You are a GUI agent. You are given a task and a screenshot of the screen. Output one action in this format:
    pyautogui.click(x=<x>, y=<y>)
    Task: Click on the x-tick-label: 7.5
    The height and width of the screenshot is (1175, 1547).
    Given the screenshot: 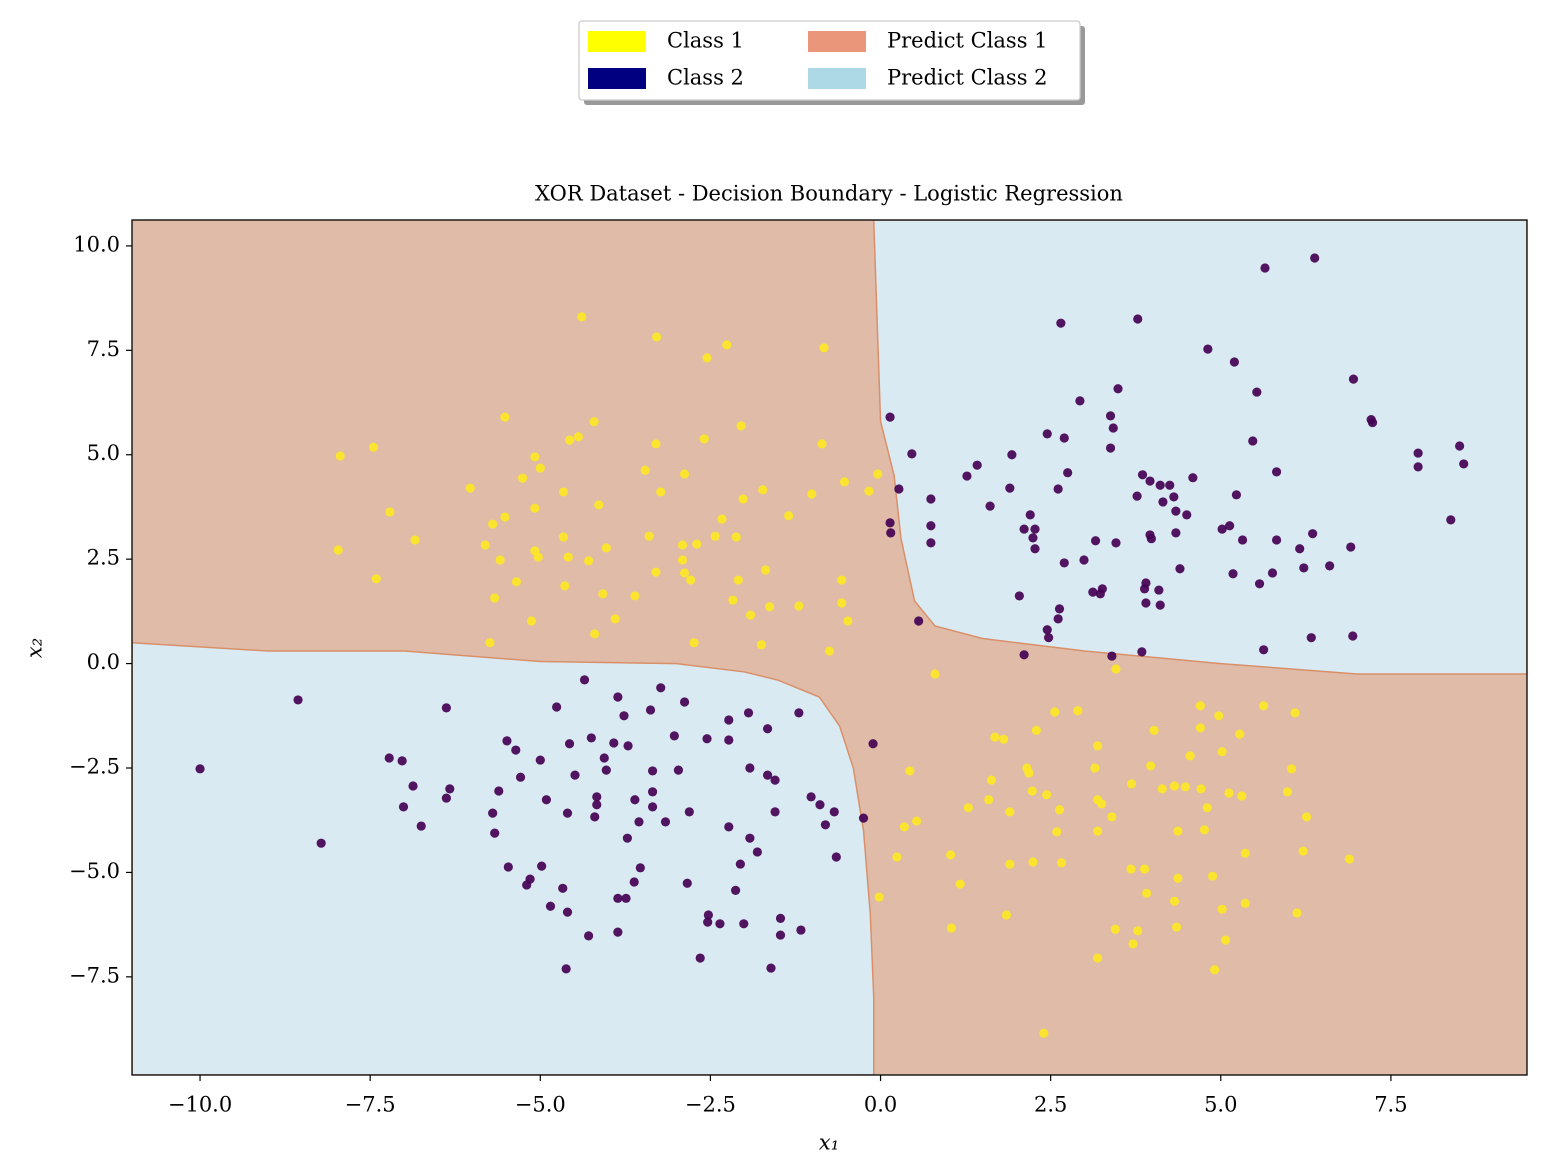 What is the action you would take?
    pyautogui.click(x=1390, y=1105)
    